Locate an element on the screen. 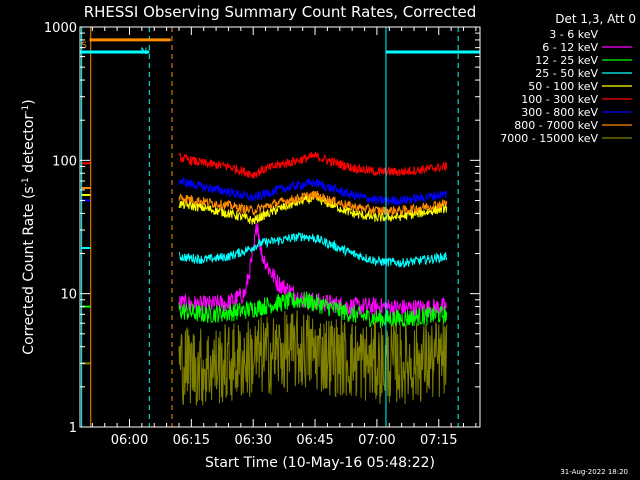  legend-entry-label-0: 3 - 6 keV is located at coordinates (573, 34).